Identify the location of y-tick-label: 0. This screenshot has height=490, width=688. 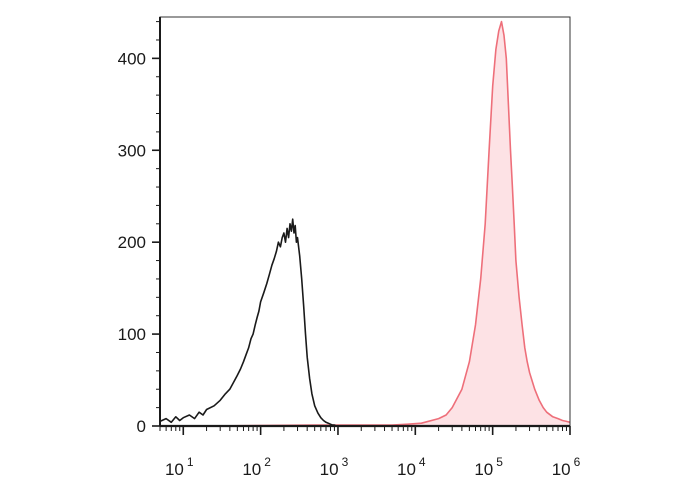
(141, 426).